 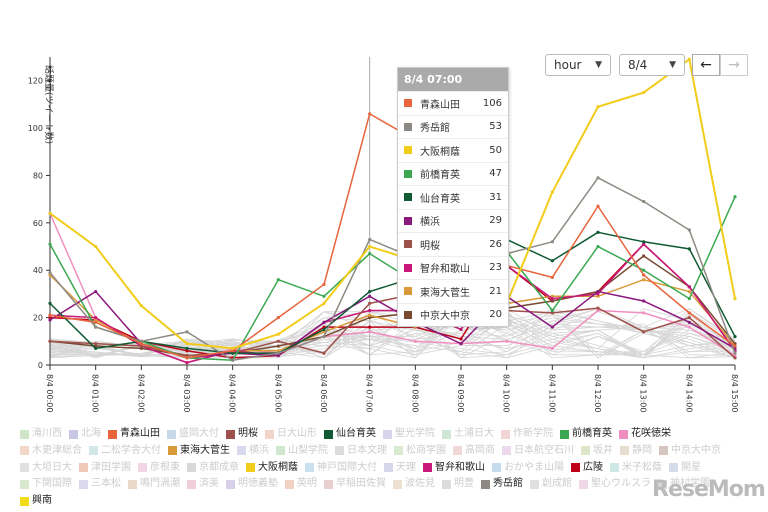 What do you see at coordinates (52, 484) in the screenshot?
I see `legend-label: 下関国際` at bounding box center [52, 484].